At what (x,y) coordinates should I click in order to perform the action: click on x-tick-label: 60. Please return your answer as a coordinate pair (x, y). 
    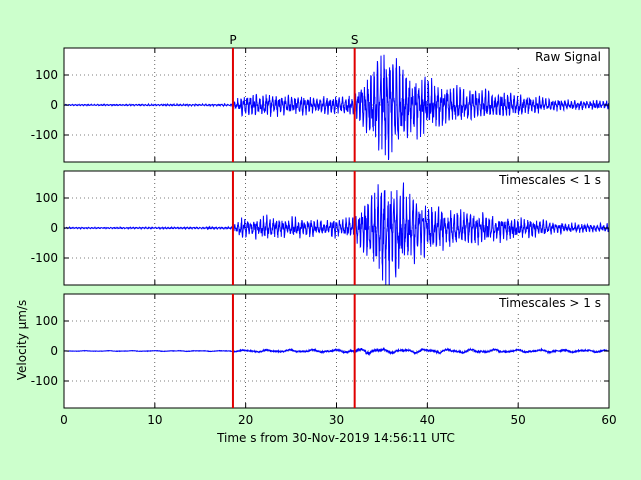
    Looking at the image, I should click on (608, 420).